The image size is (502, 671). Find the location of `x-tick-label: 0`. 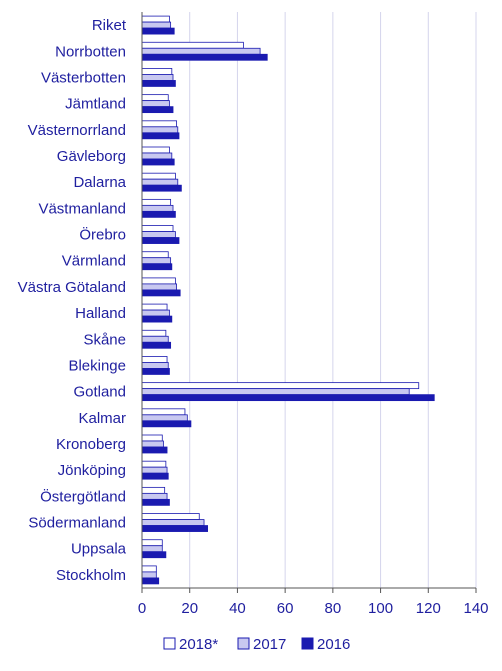

x-tick-label: 0 is located at coordinates (142, 608).